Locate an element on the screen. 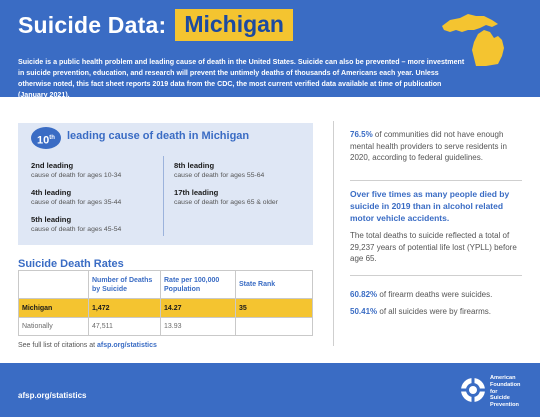 This screenshot has width=540, height=417. michigan-map-icon is located at coordinates (473, 40).